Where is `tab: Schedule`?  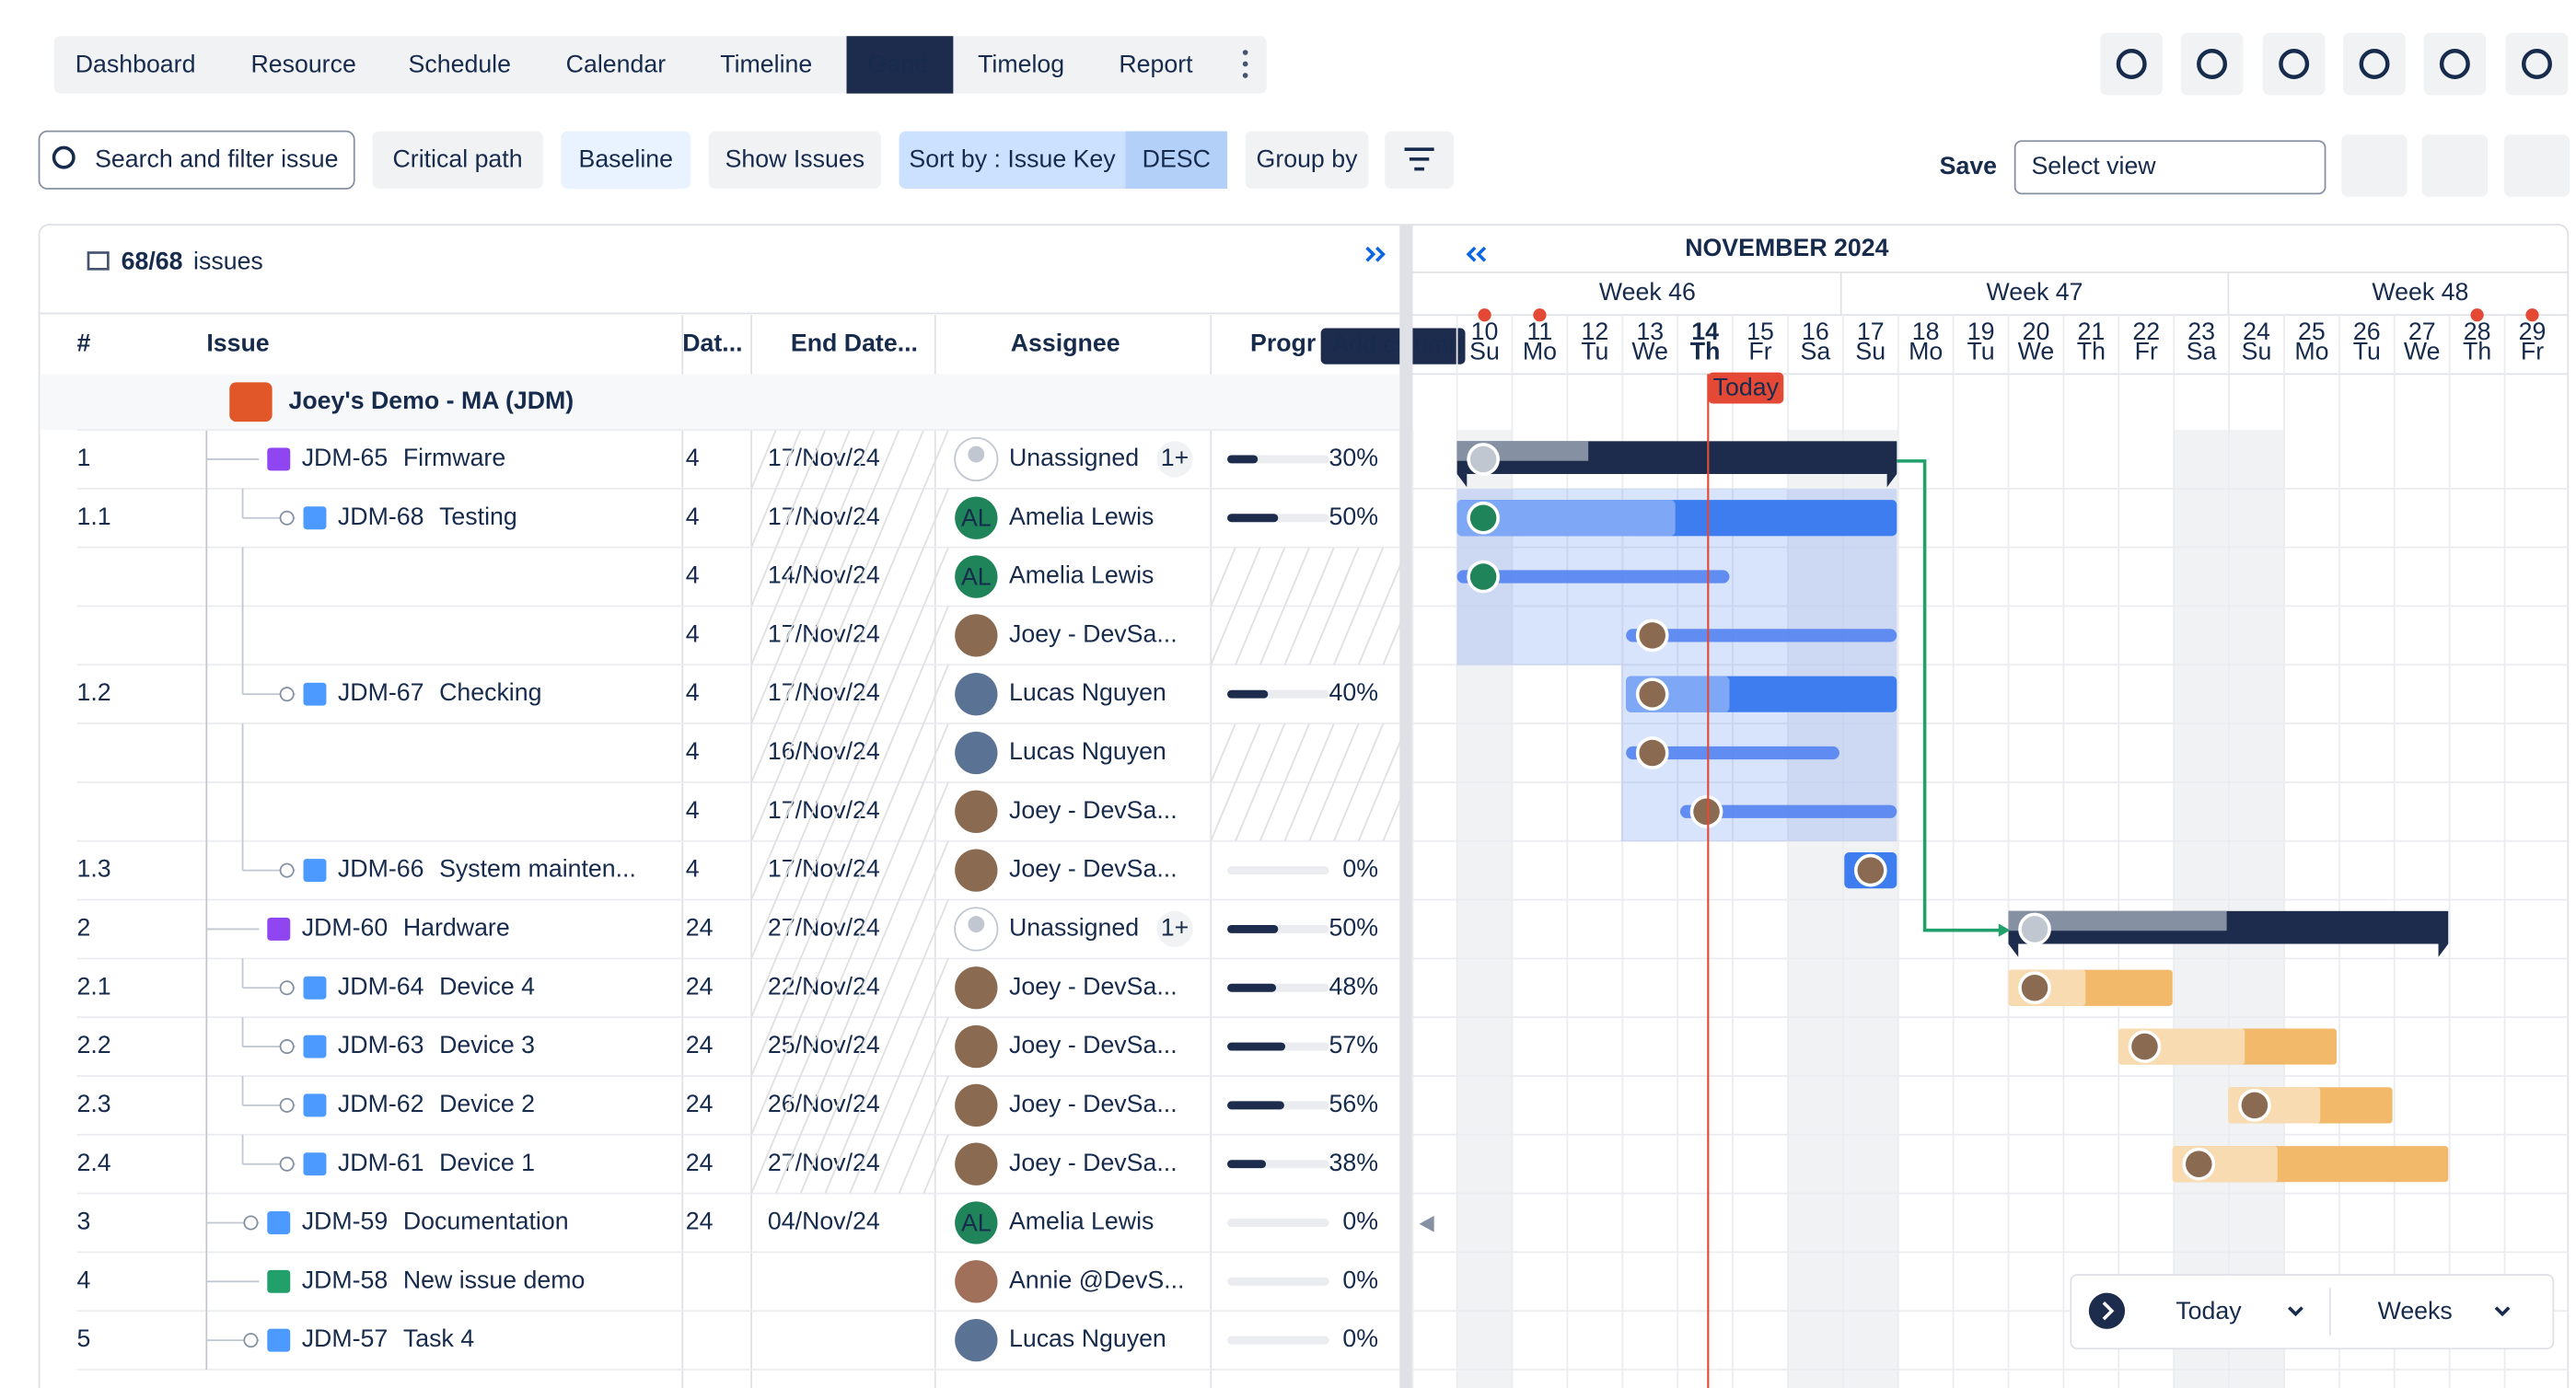
tab: Schedule is located at coordinates (460, 63).